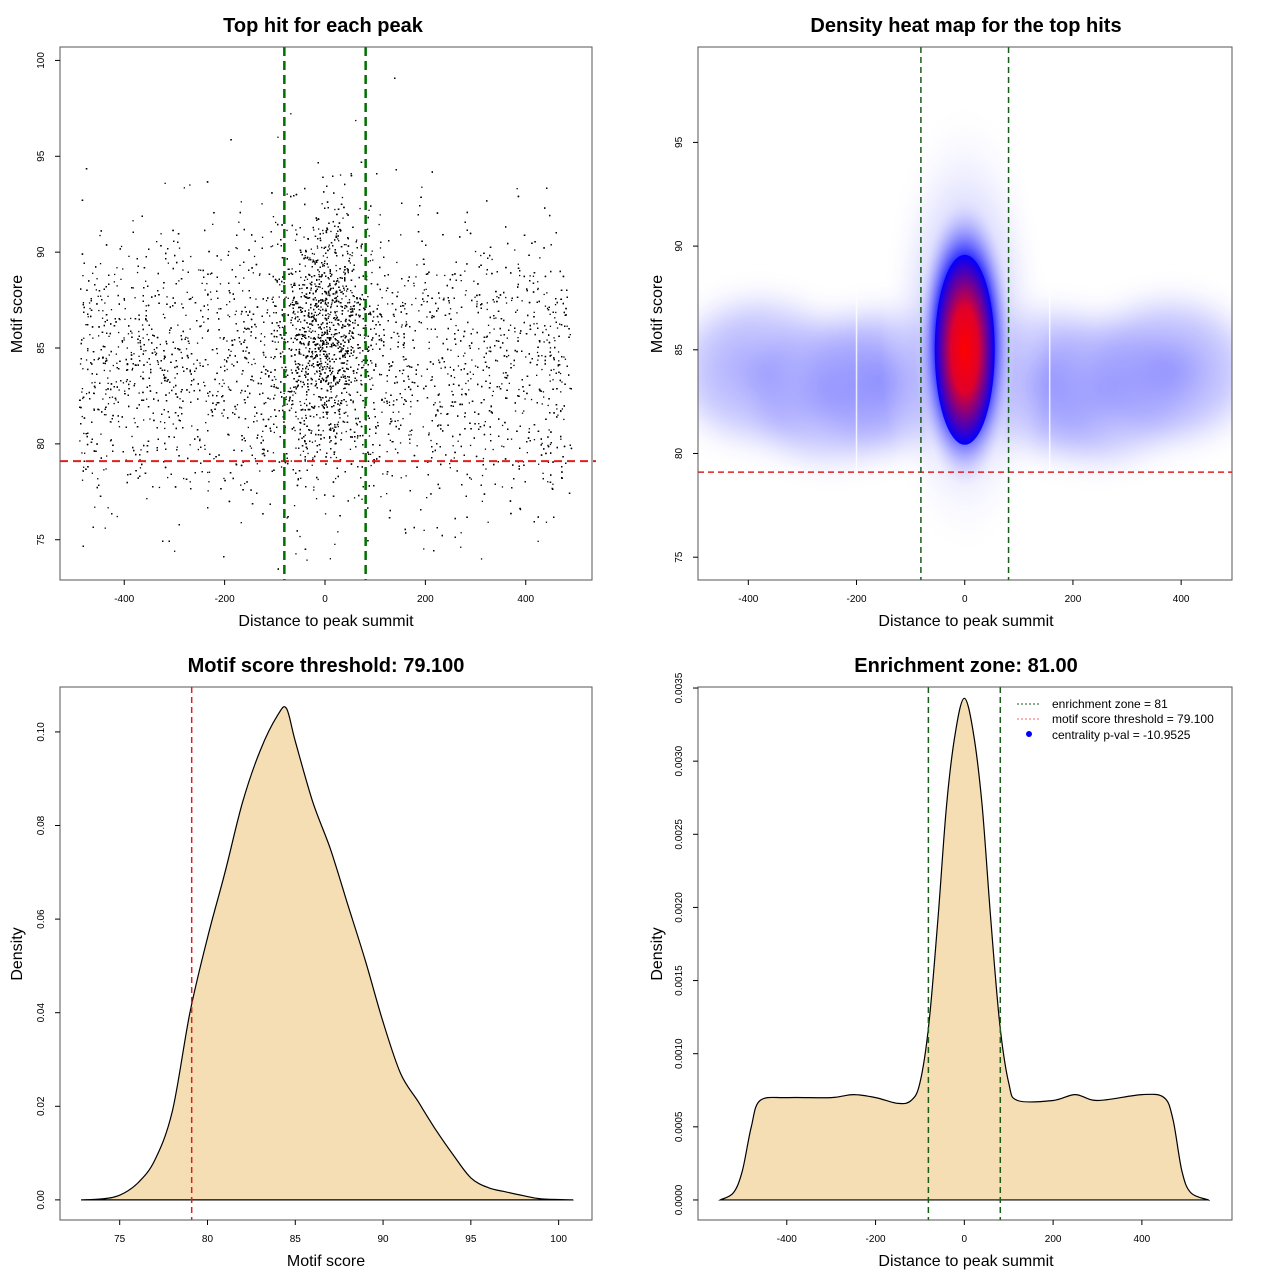 This screenshot has width=1280, height=1280. Describe the element at coordinates (326, 323) in the screenshot. I see `scatter-points` at that location.